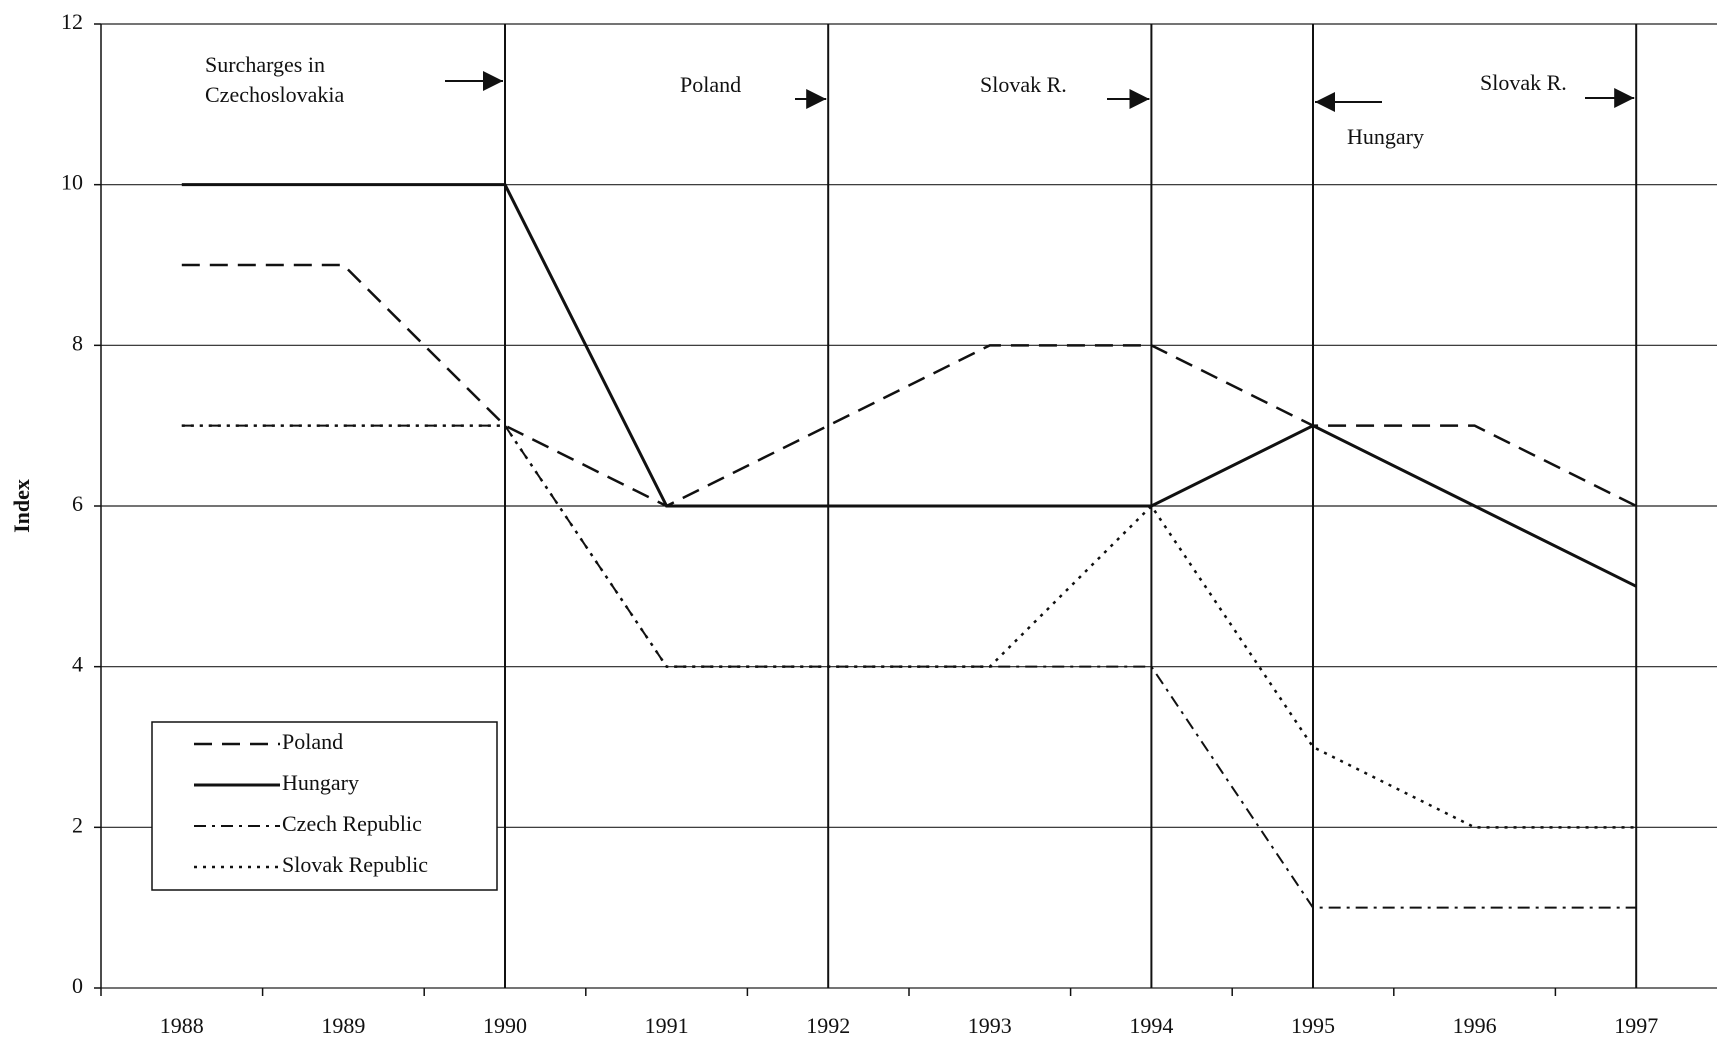  Describe the element at coordinates (320, 782) in the screenshot. I see `legend-label: Hungary` at that location.